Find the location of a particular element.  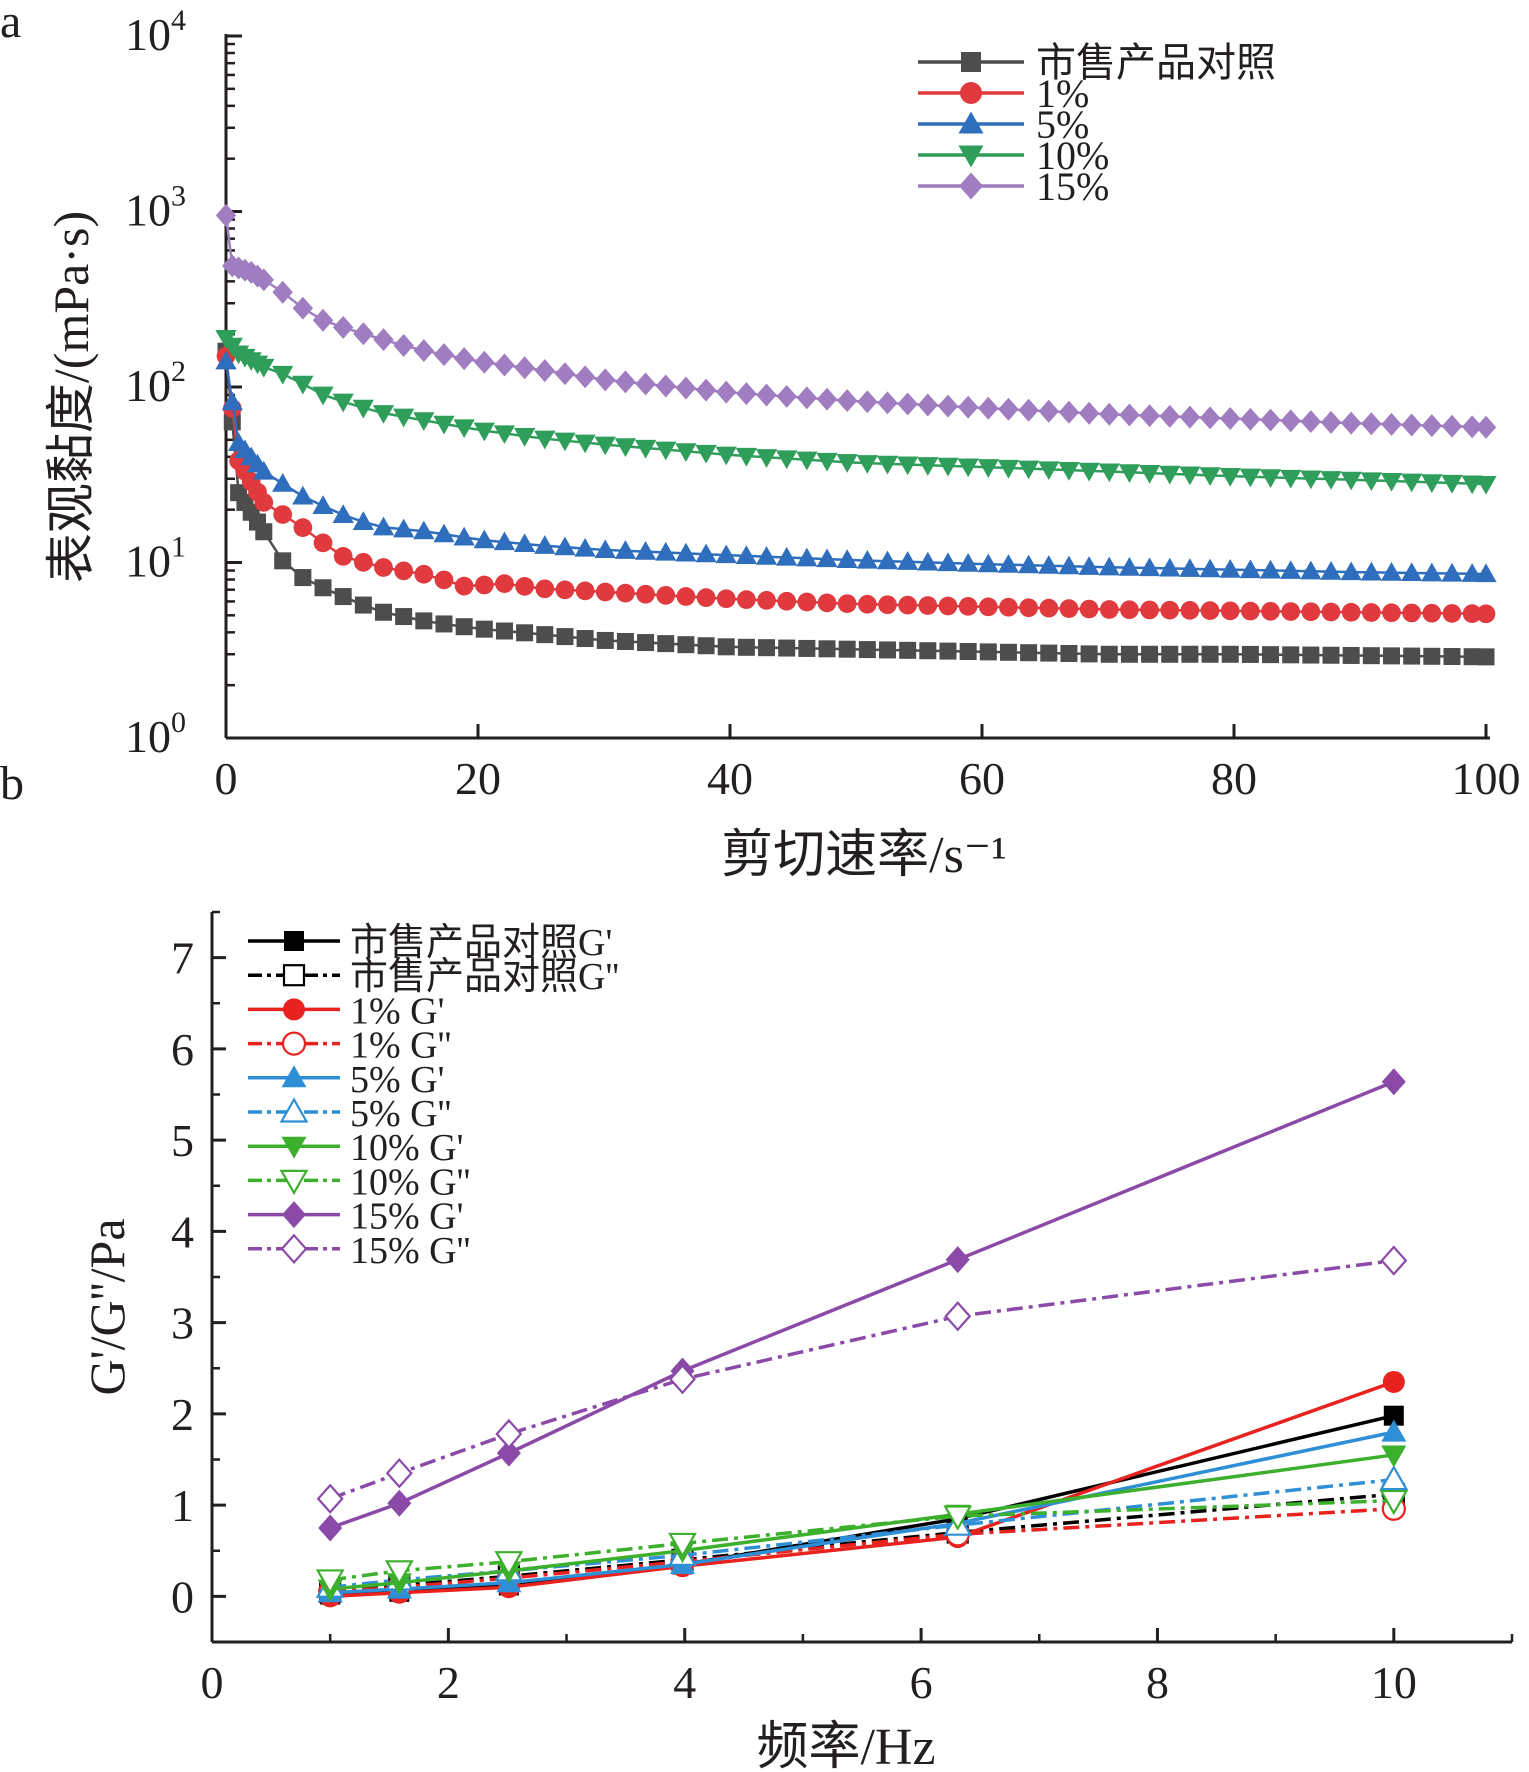

x-tick-label-a: 40 is located at coordinates (730, 778).